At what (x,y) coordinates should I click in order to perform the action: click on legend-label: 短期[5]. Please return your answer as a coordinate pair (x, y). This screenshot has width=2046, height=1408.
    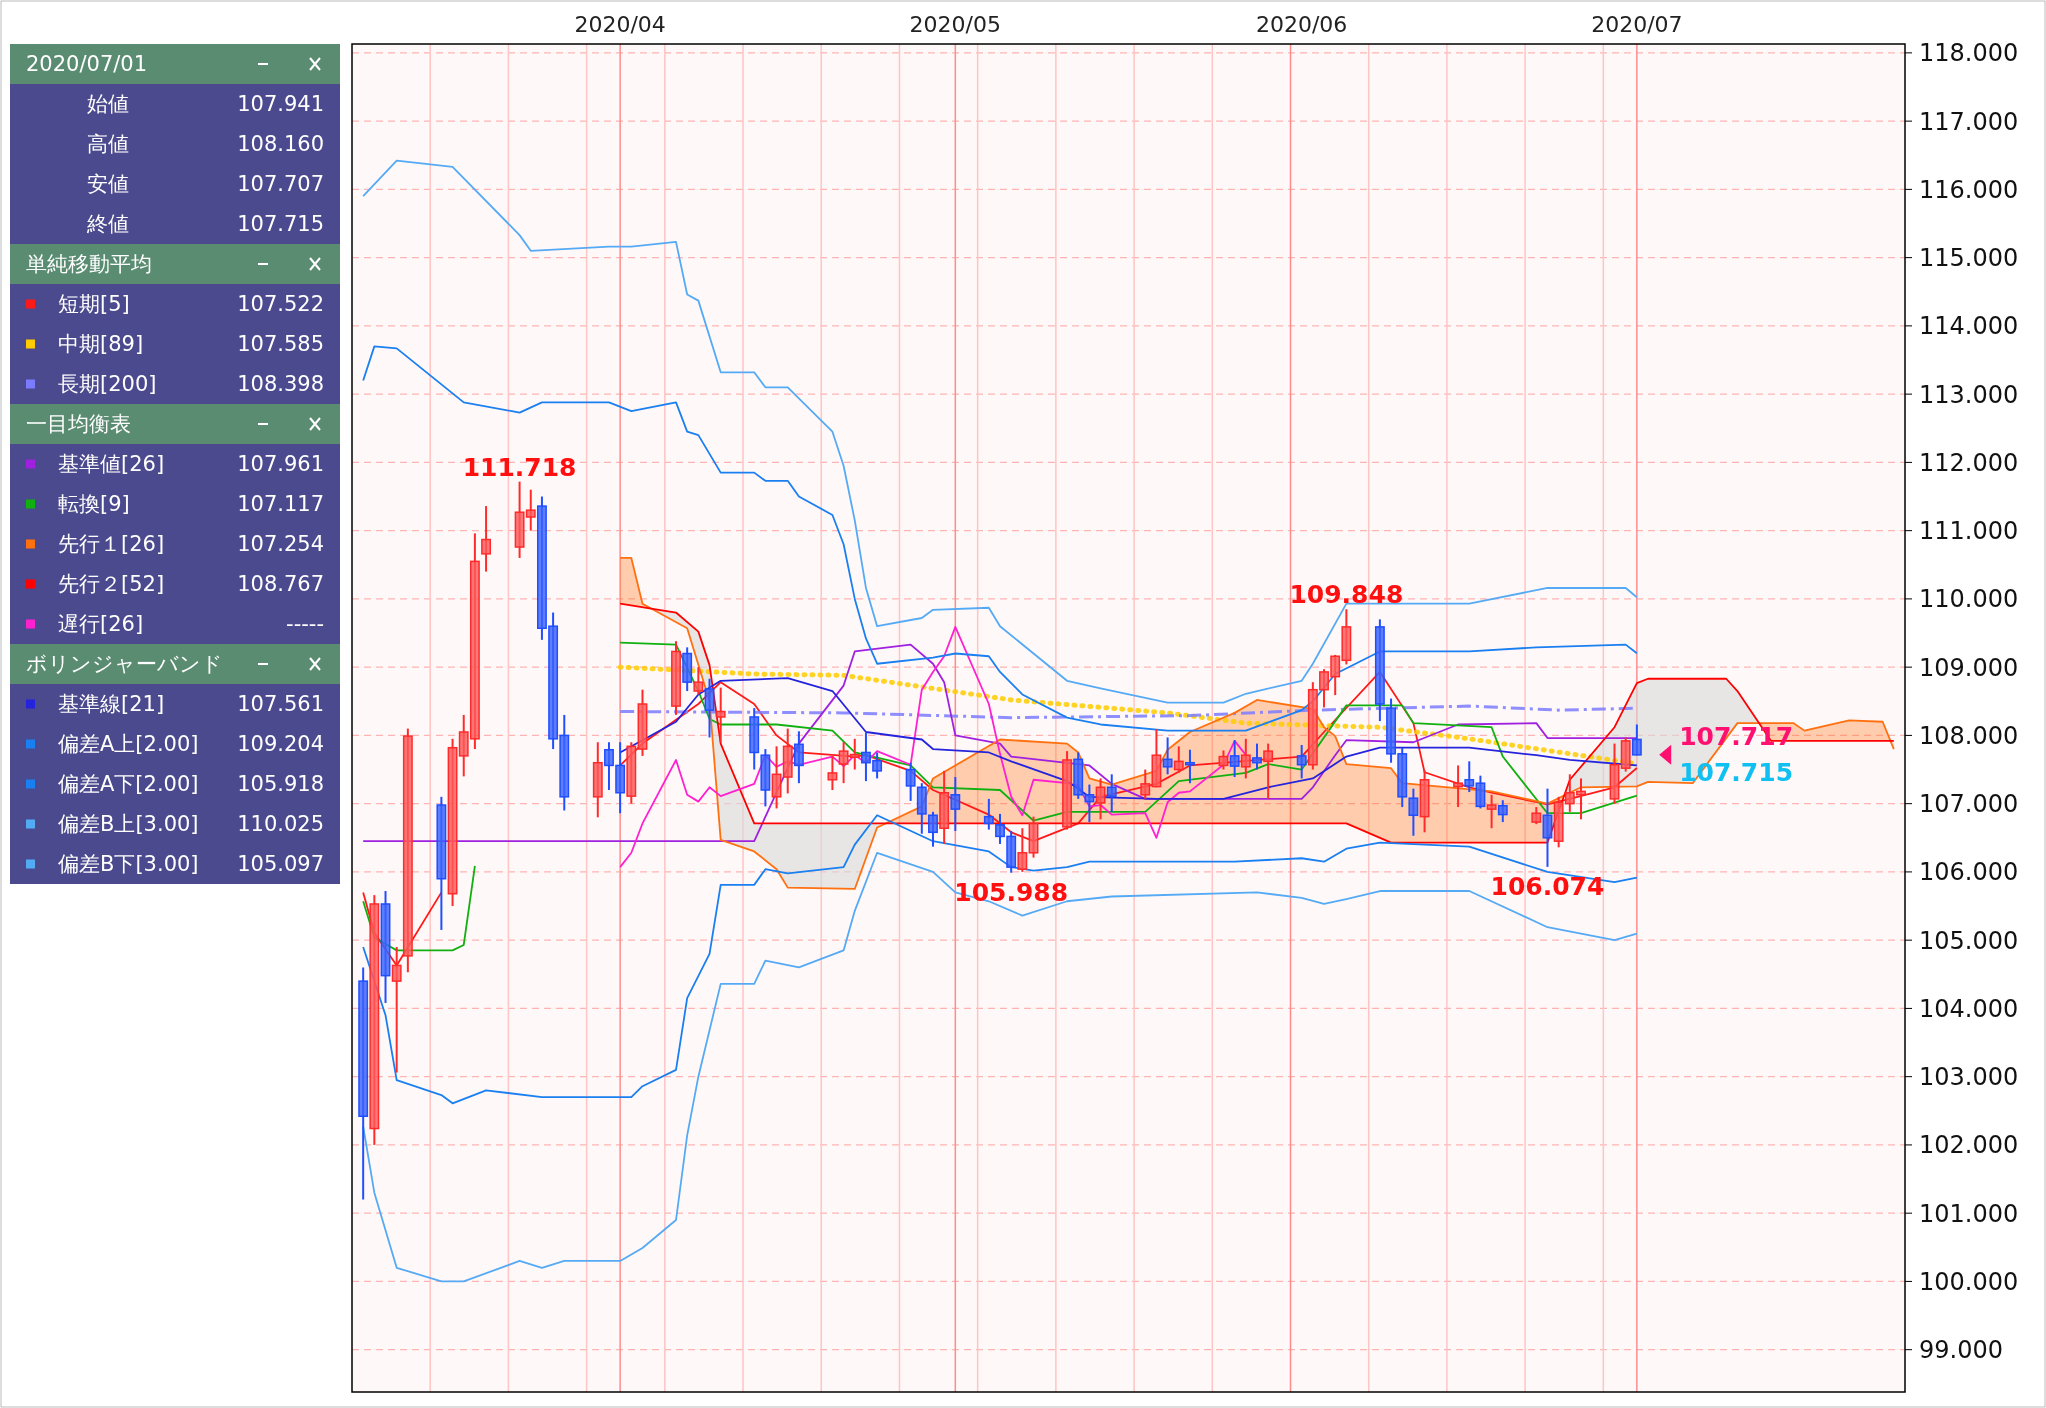
    Looking at the image, I should click on (94, 304).